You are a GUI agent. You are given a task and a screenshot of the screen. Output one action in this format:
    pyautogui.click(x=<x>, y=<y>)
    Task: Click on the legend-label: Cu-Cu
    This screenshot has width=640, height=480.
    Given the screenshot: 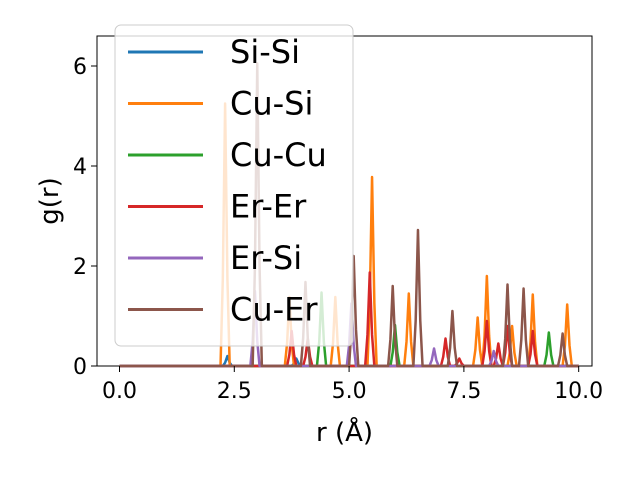 What is the action you would take?
    pyautogui.click(x=278, y=155)
    